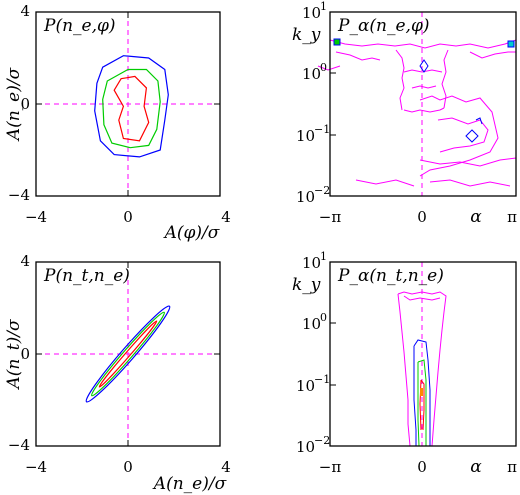  What do you see at coordinates (189, 484) in the screenshot?
I see `x-axis-label: A(n_e)/σ` at bounding box center [189, 484].